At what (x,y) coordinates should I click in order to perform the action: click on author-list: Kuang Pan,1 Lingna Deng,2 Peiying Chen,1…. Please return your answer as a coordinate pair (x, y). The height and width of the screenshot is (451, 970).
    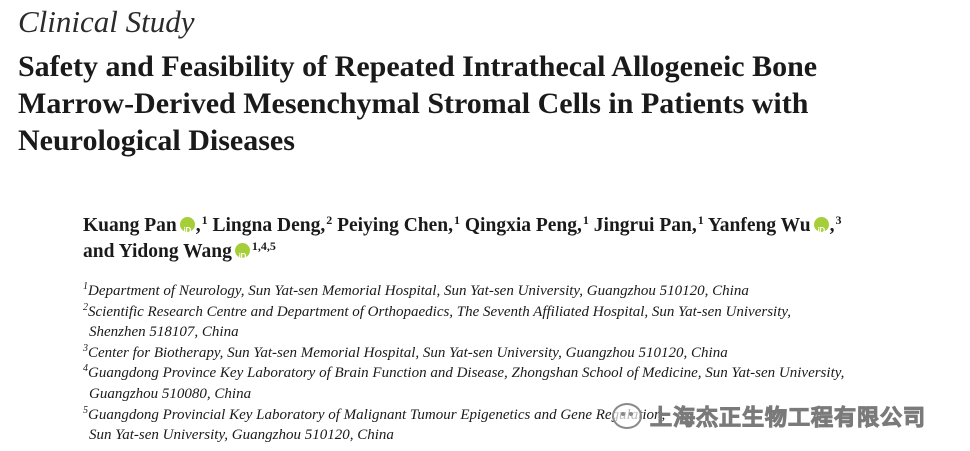
    Looking at the image, I should click on (462, 241).